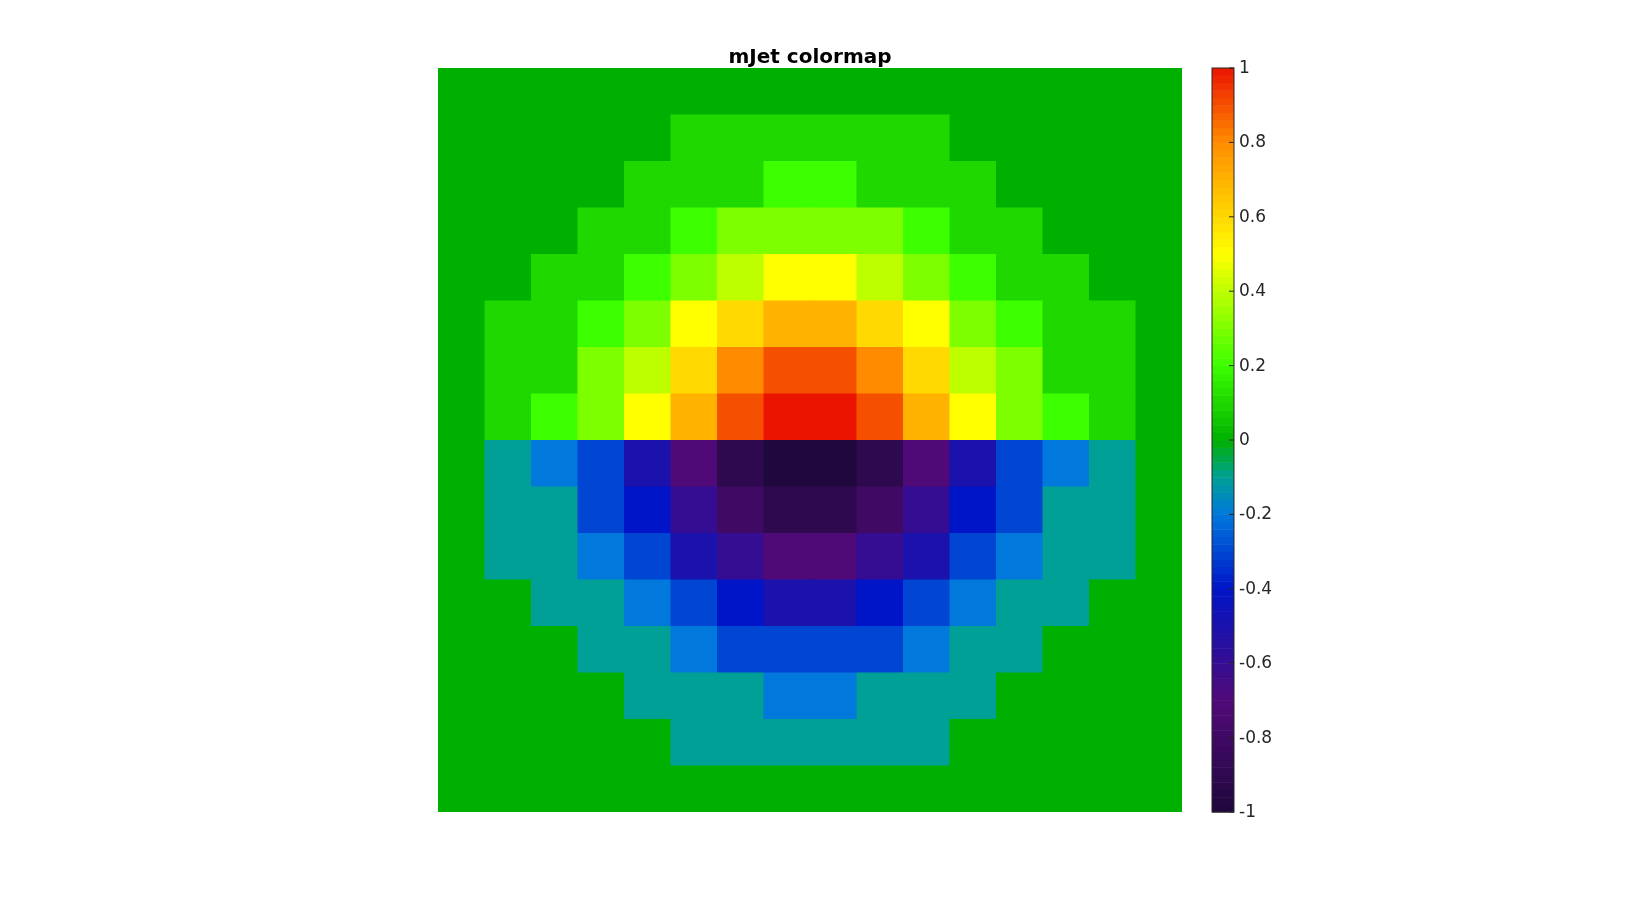 This screenshot has width=1642, height=911. I want to click on color-bar-label: 1, so click(1244, 67).